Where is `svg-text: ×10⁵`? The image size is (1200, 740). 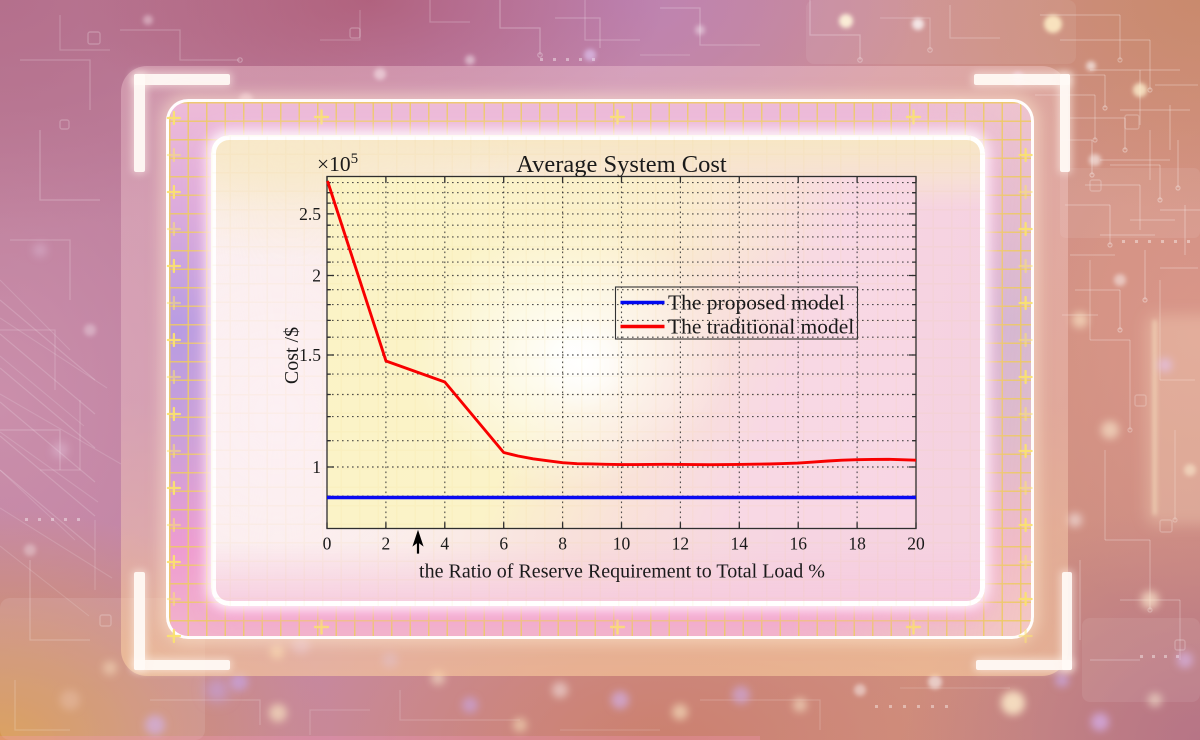
svg-text: ×10⁵ is located at coordinates (337, 163).